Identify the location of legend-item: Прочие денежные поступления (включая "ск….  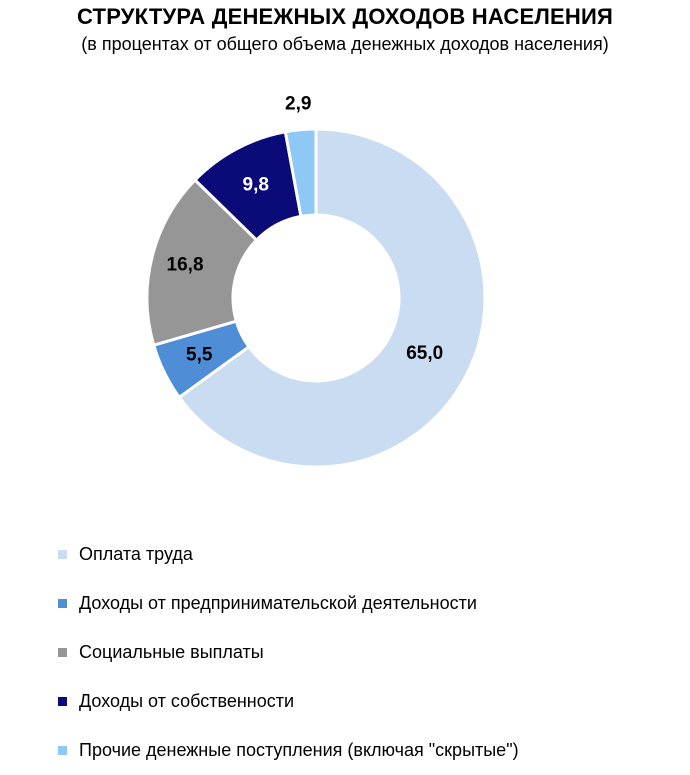
(288, 750).